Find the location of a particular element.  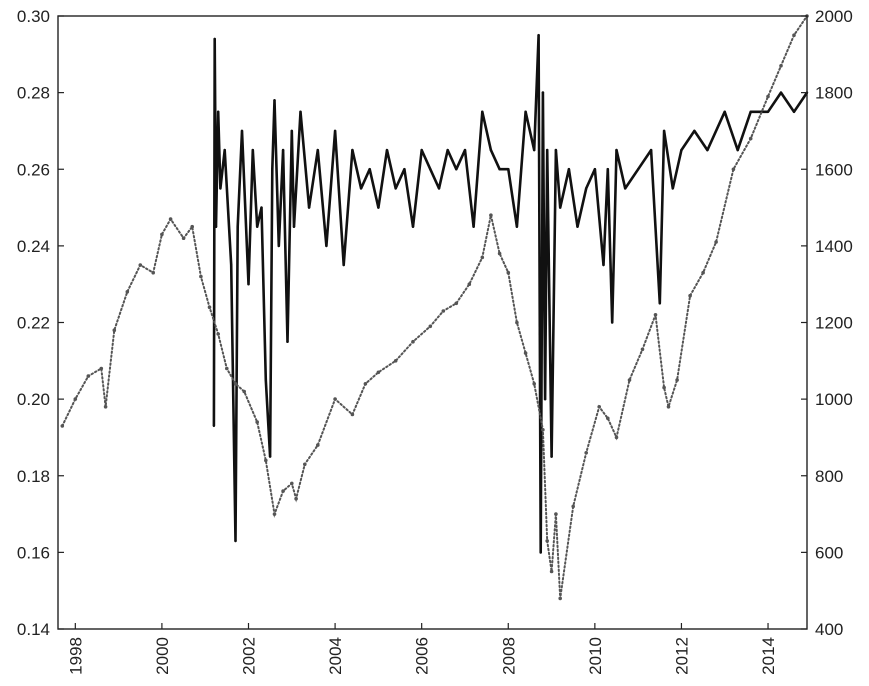

x-tick-label: 2006 is located at coordinates (422, 656).